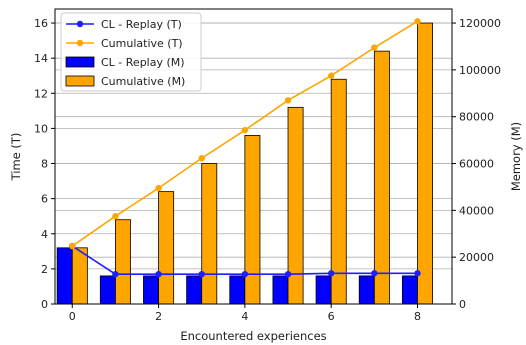 The height and width of the screenshot is (345, 526). I want to click on y-left-tick-label: 6, so click(44, 199).